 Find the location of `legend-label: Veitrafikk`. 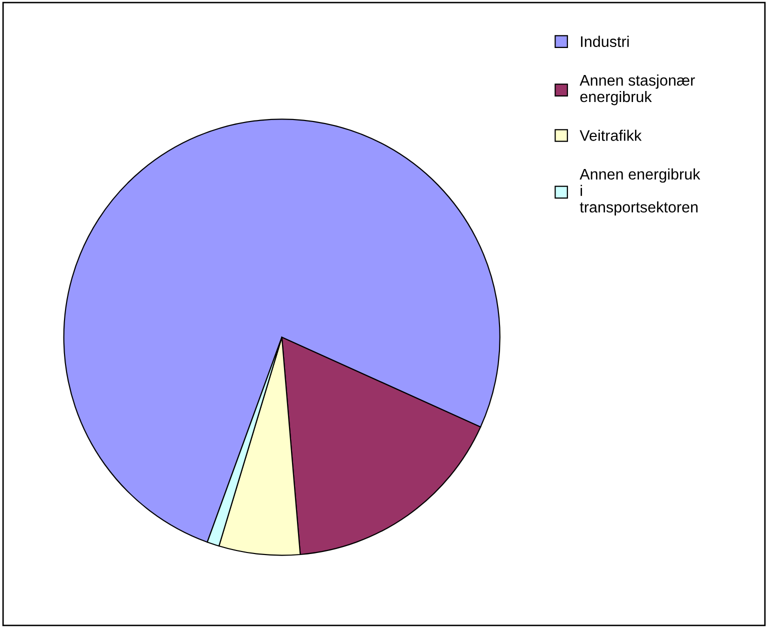

legend-label: Veitrafikk is located at coordinates (611, 135).